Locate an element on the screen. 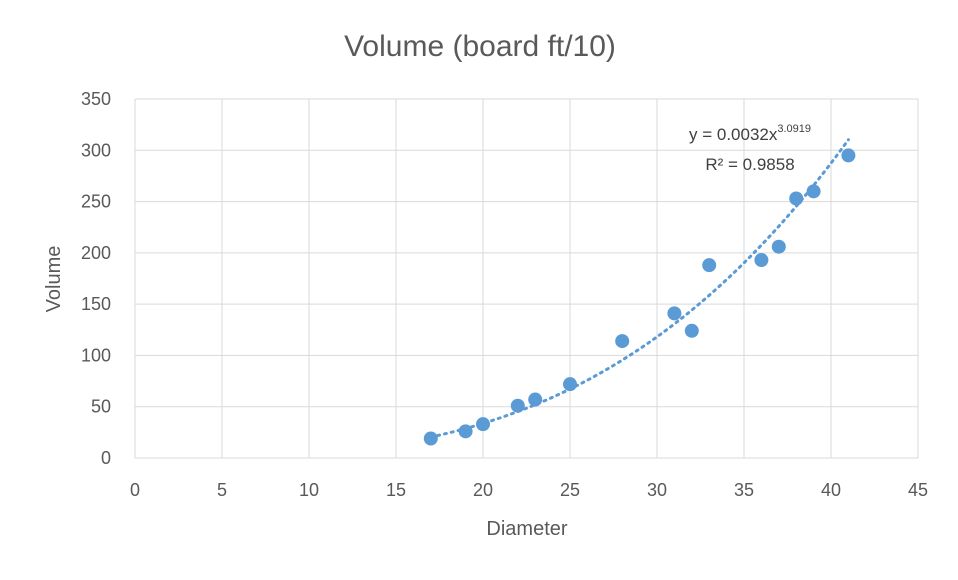  x-tick-label: 10 is located at coordinates (309, 490).